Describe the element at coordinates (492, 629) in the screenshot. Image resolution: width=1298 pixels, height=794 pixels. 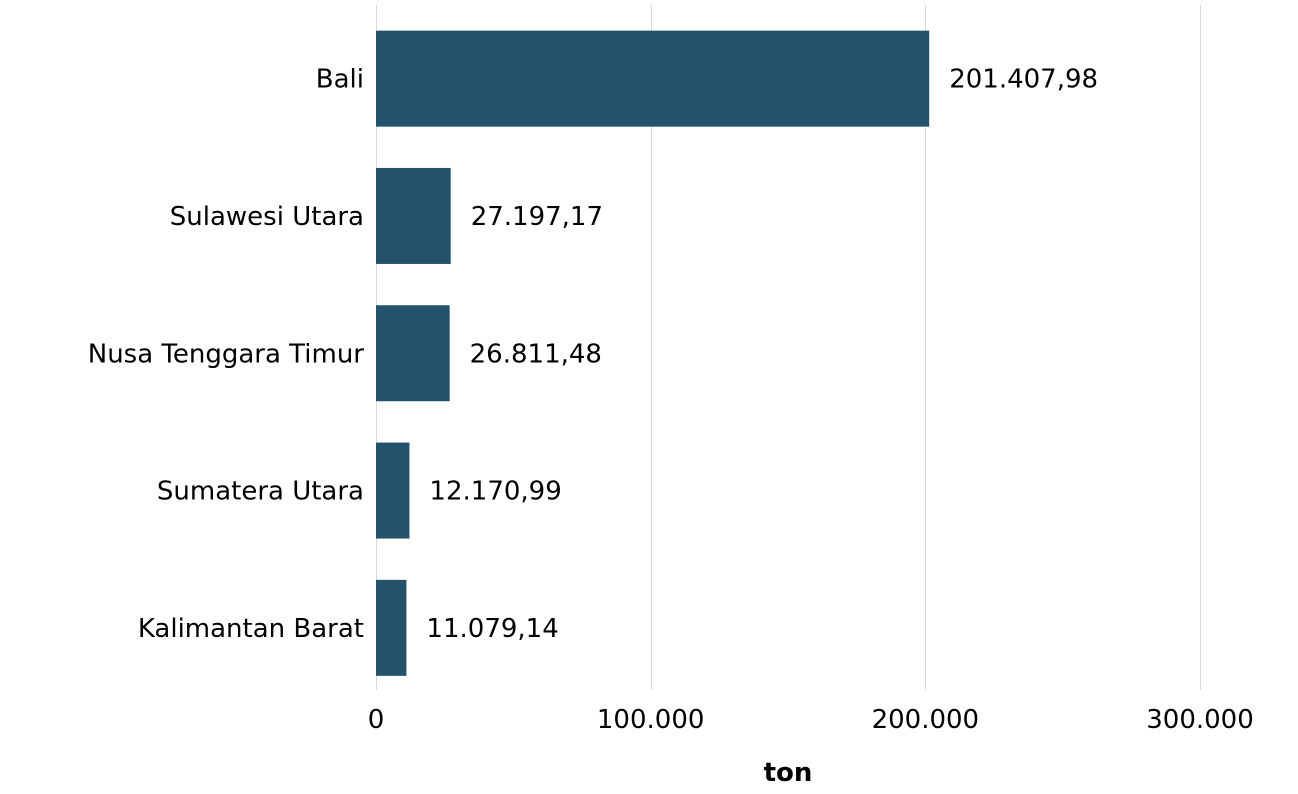
I see `data-label: 11.079,14` at that location.